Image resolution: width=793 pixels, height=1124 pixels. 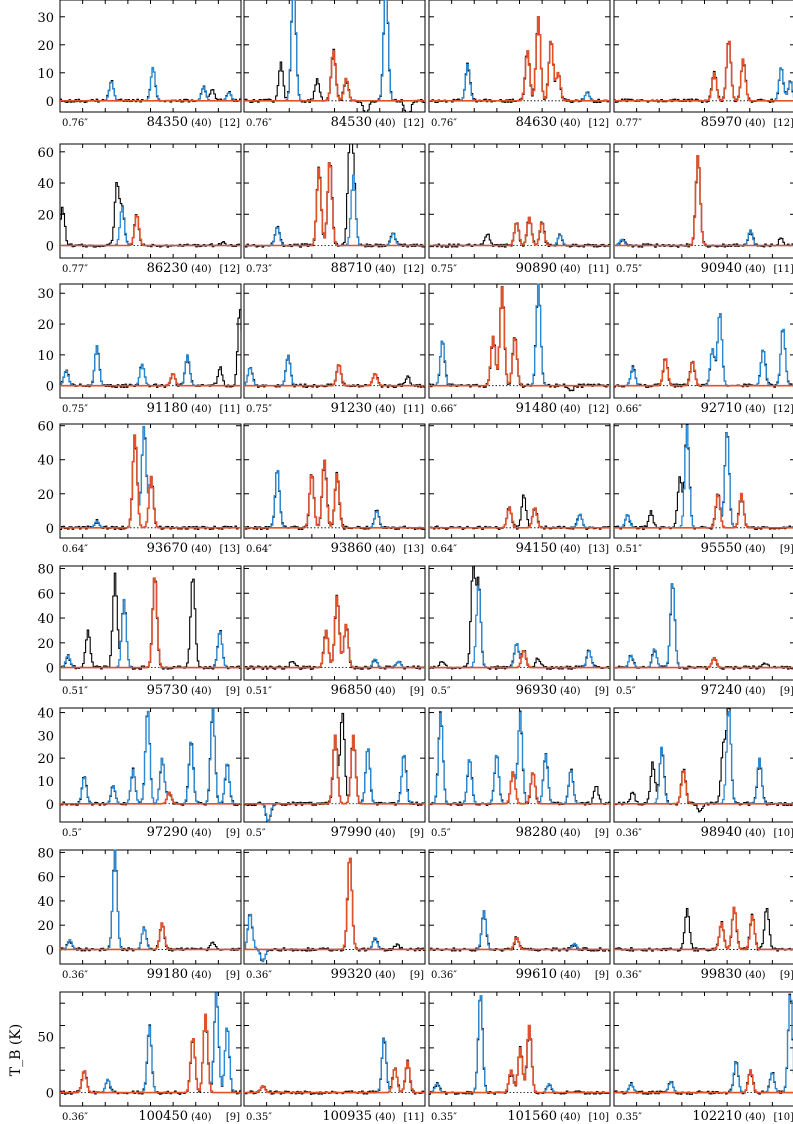 I want to click on frequency-label: 84530, so click(x=351, y=122).